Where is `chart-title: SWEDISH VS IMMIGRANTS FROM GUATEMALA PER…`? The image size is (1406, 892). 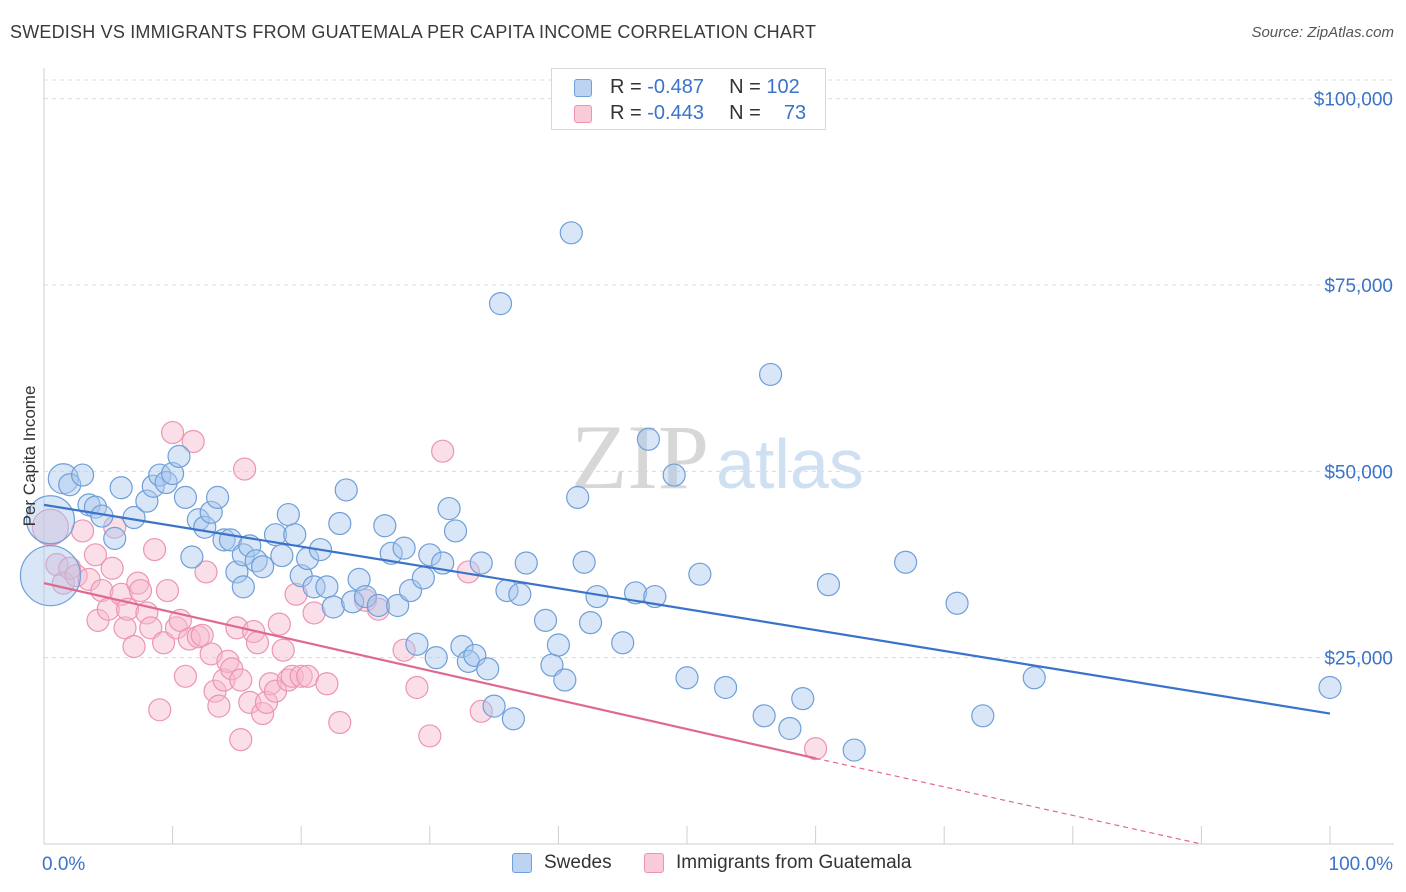
chart-title: SWEDISH VS IMMIGRANTS FROM GUATEMALA PER… is located at coordinates (413, 32).